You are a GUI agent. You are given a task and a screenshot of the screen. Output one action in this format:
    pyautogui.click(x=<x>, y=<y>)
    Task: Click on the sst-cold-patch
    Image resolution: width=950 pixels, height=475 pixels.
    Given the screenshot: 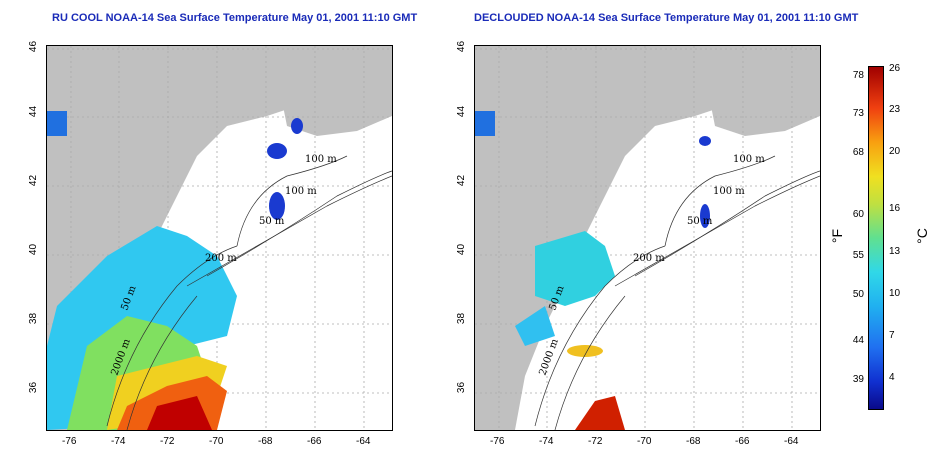 What is the action you would take?
    pyautogui.click(x=277, y=206)
    